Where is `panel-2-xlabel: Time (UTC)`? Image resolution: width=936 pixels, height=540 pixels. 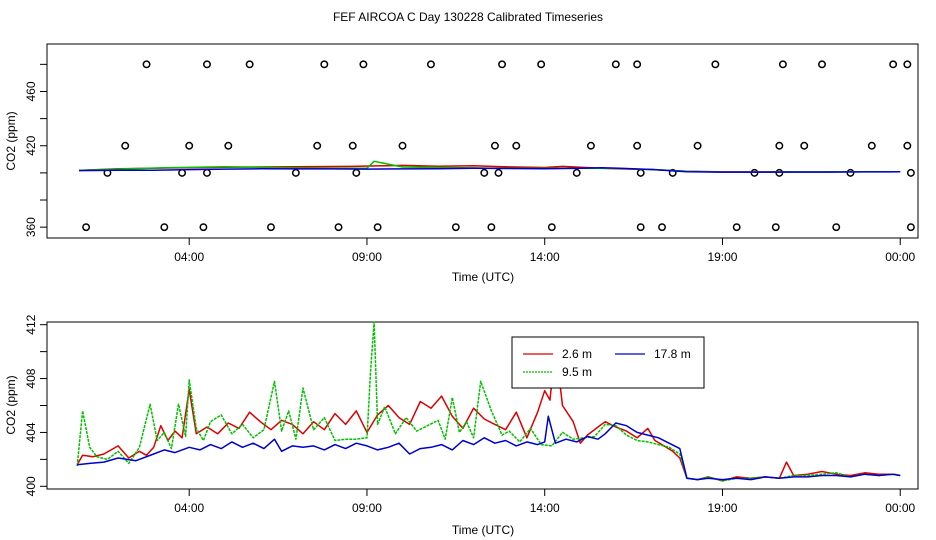 panel-2-xlabel: Time (UTC) is located at coordinates (483, 530).